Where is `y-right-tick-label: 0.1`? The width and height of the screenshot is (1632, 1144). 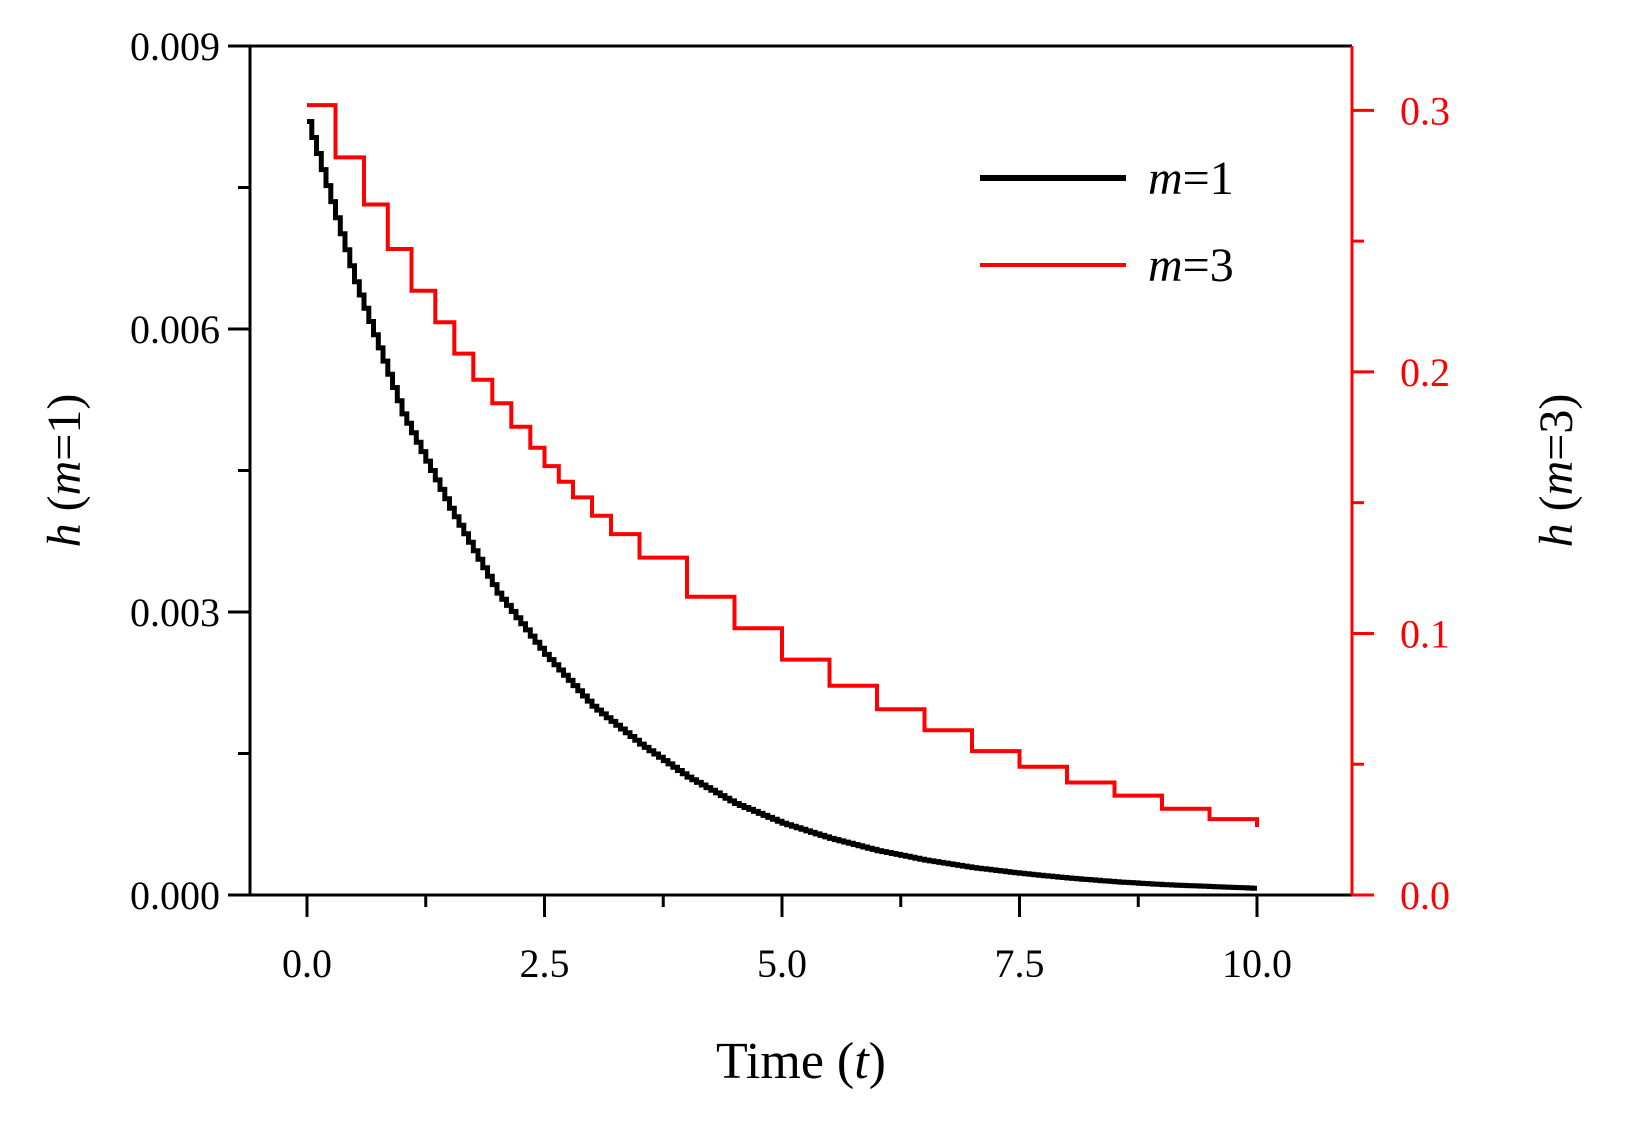
y-right-tick-label: 0.1 is located at coordinates (1425, 633).